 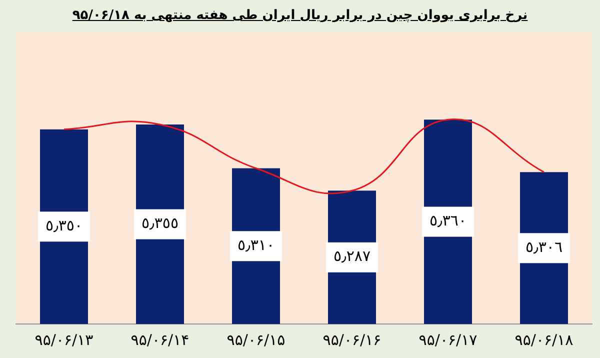 What do you see at coordinates (300, 16) in the screenshot?
I see `chart-title: نرخ برابری یووان چین در برابر ریال ایران طی هفته منتهی به ۹۵/۰۶/۱۸` at bounding box center [300, 16].